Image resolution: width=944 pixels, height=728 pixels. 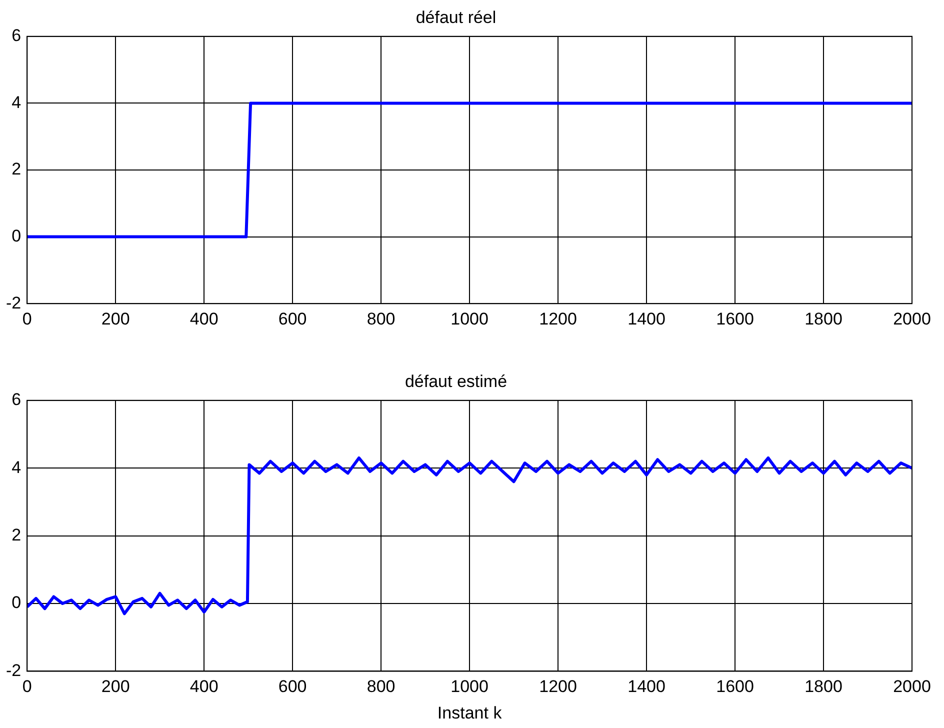 What do you see at coordinates (456, 381) in the screenshot?
I see `chart-title: défaut estimé` at bounding box center [456, 381].